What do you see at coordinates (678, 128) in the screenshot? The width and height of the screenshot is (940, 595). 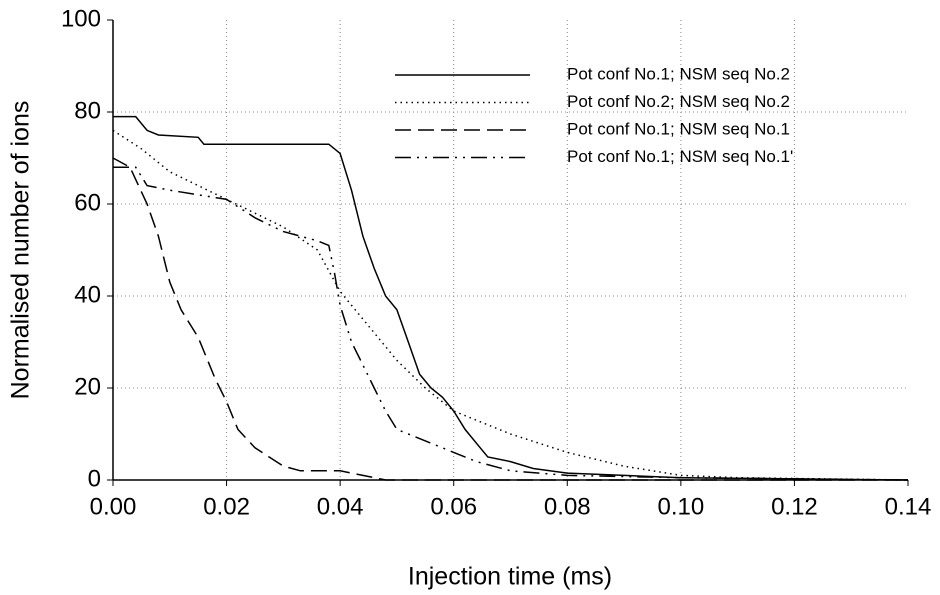 I see `legend-text: Pot conf No.1; NSM seq No.1` at bounding box center [678, 128].